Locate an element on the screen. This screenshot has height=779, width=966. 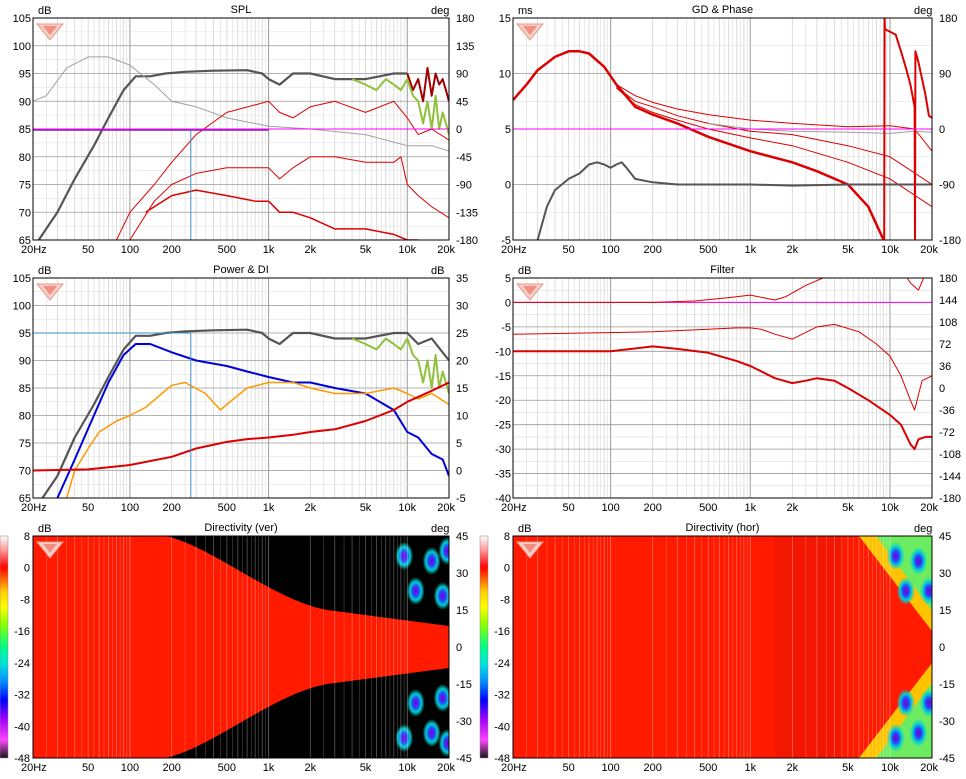
y-tick-label-left: 100 is located at coordinates (22, 307).